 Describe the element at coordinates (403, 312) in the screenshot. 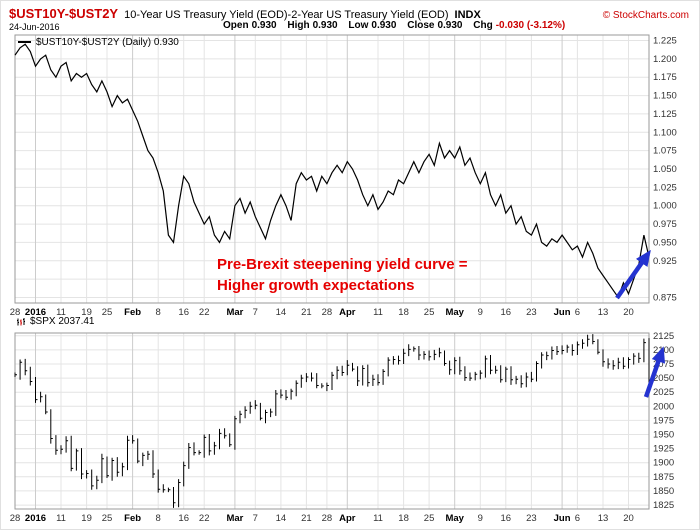

I see `x-axis-label: 18` at that location.